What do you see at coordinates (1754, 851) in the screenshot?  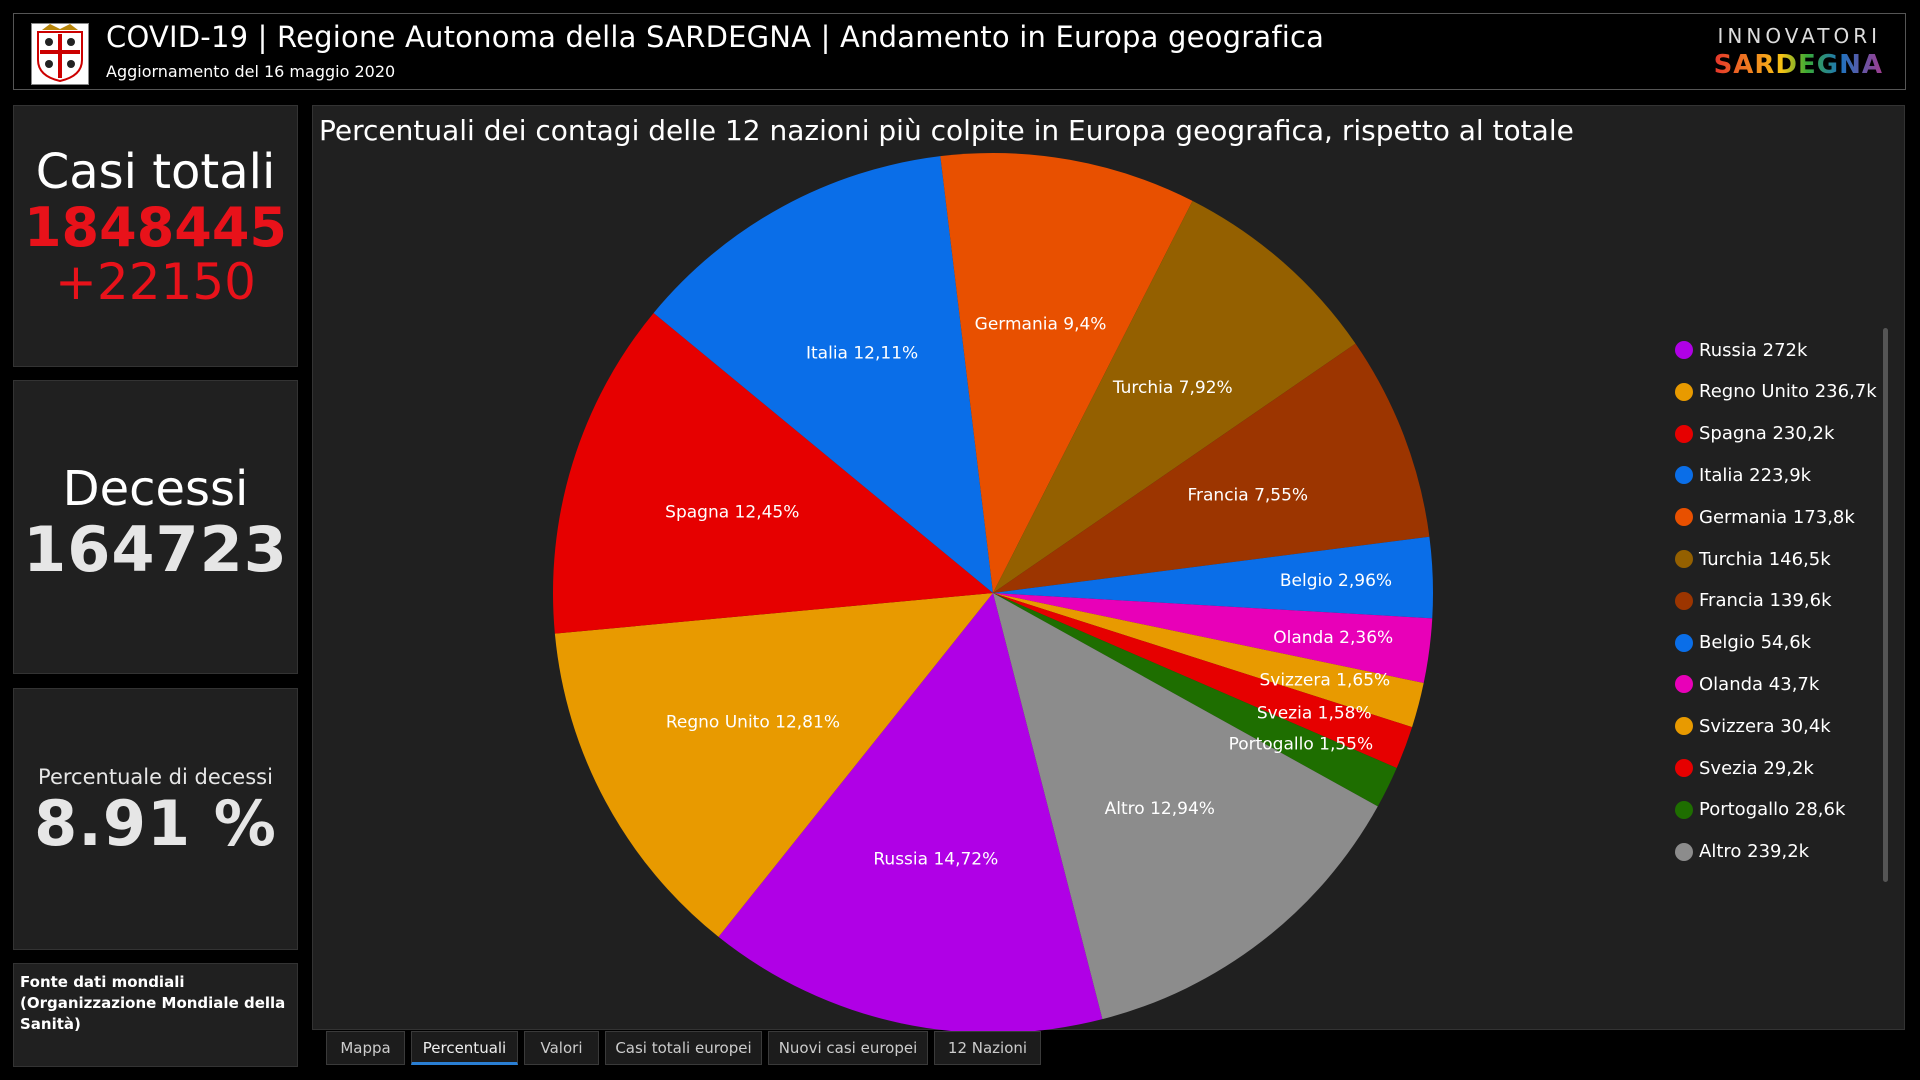 I see `legend-label: Altro 239,2k` at bounding box center [1754, 851].